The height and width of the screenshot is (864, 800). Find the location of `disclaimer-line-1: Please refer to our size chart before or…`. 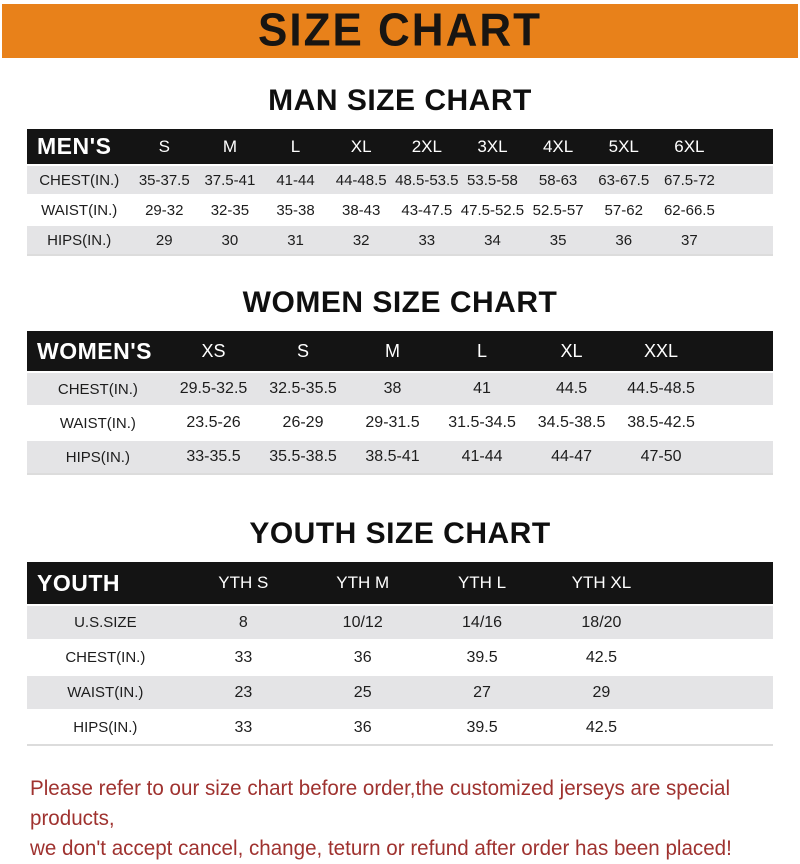

disclaimer-line-1: Please refer to our size chart before or… is located at coordinates (380, 803).